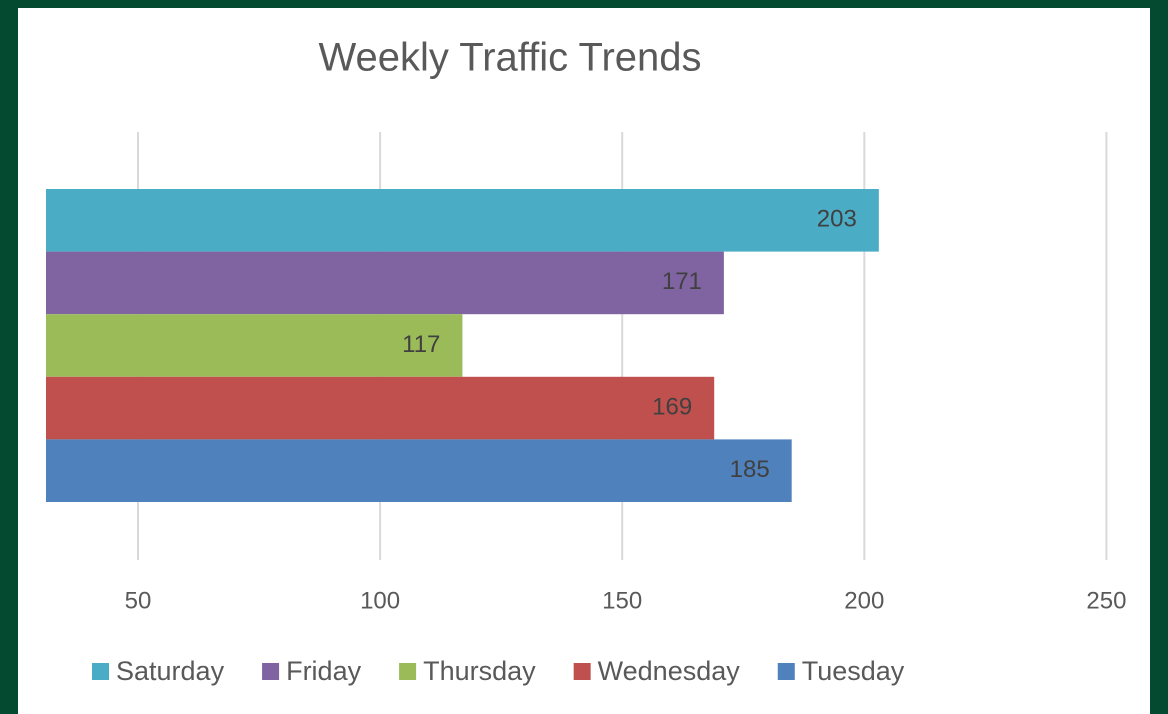 This screenshot has height=714, width=1168. Describe the element at coordinates (864, 600) in the screenshot. I see `x-tick-label: 200` at that location.